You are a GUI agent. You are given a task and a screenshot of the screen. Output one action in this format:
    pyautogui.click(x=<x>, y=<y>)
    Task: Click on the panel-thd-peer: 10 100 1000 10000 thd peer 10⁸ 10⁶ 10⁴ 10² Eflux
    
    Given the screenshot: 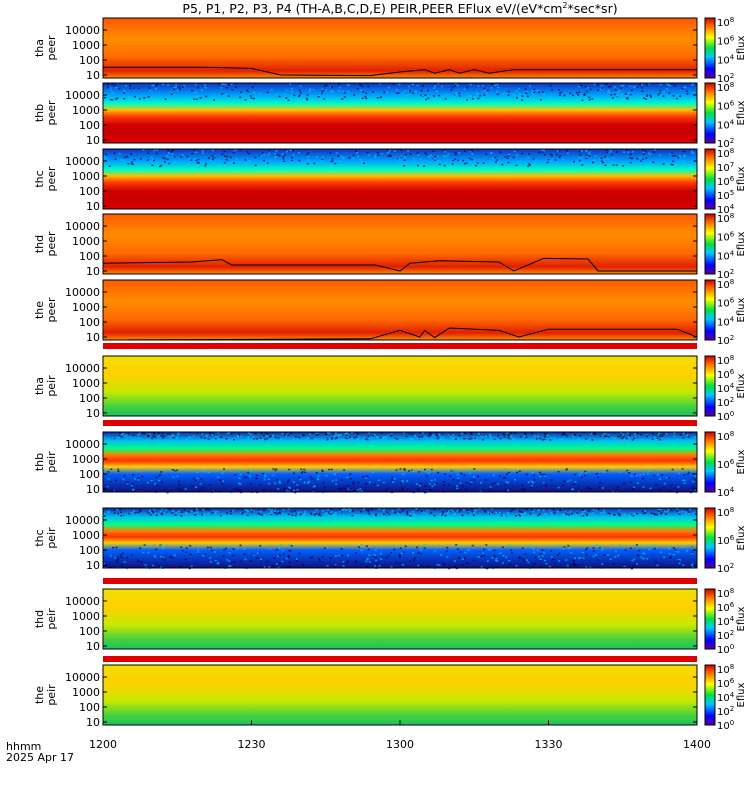 What is the action you would take?
    pyautogui.click(x=390, y=246)
    